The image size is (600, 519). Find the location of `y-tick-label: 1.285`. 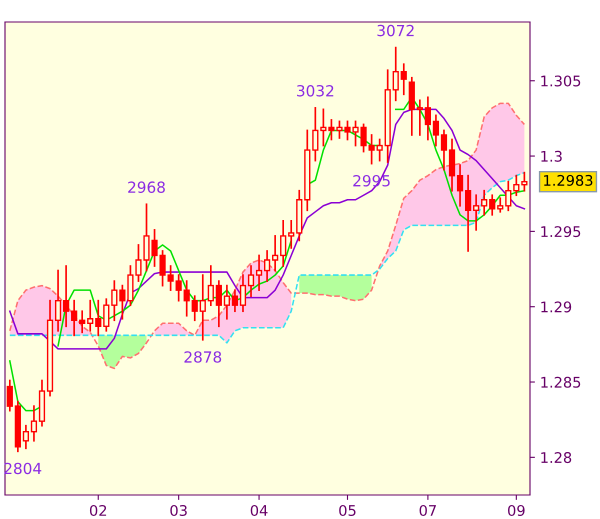

y-tick-label: 1.285 is located at coordinates (560, 382).